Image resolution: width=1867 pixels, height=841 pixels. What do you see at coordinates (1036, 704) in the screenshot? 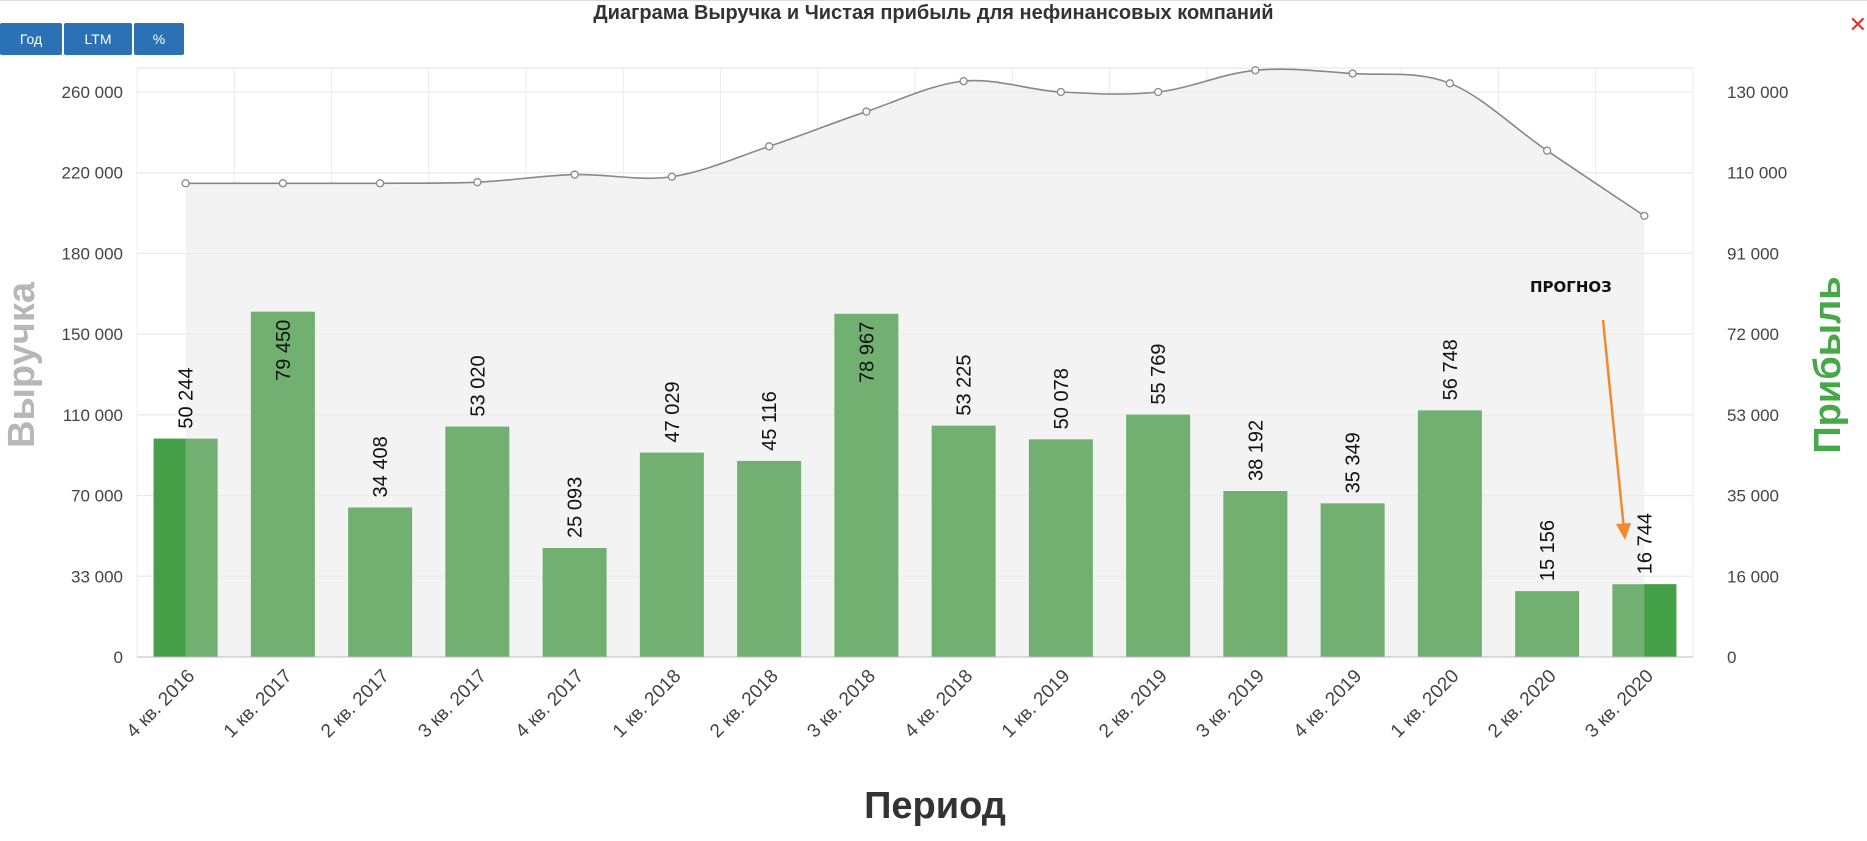
I see `x-category-label: 1 кв. 2019` at bounding box center [1036, 704].